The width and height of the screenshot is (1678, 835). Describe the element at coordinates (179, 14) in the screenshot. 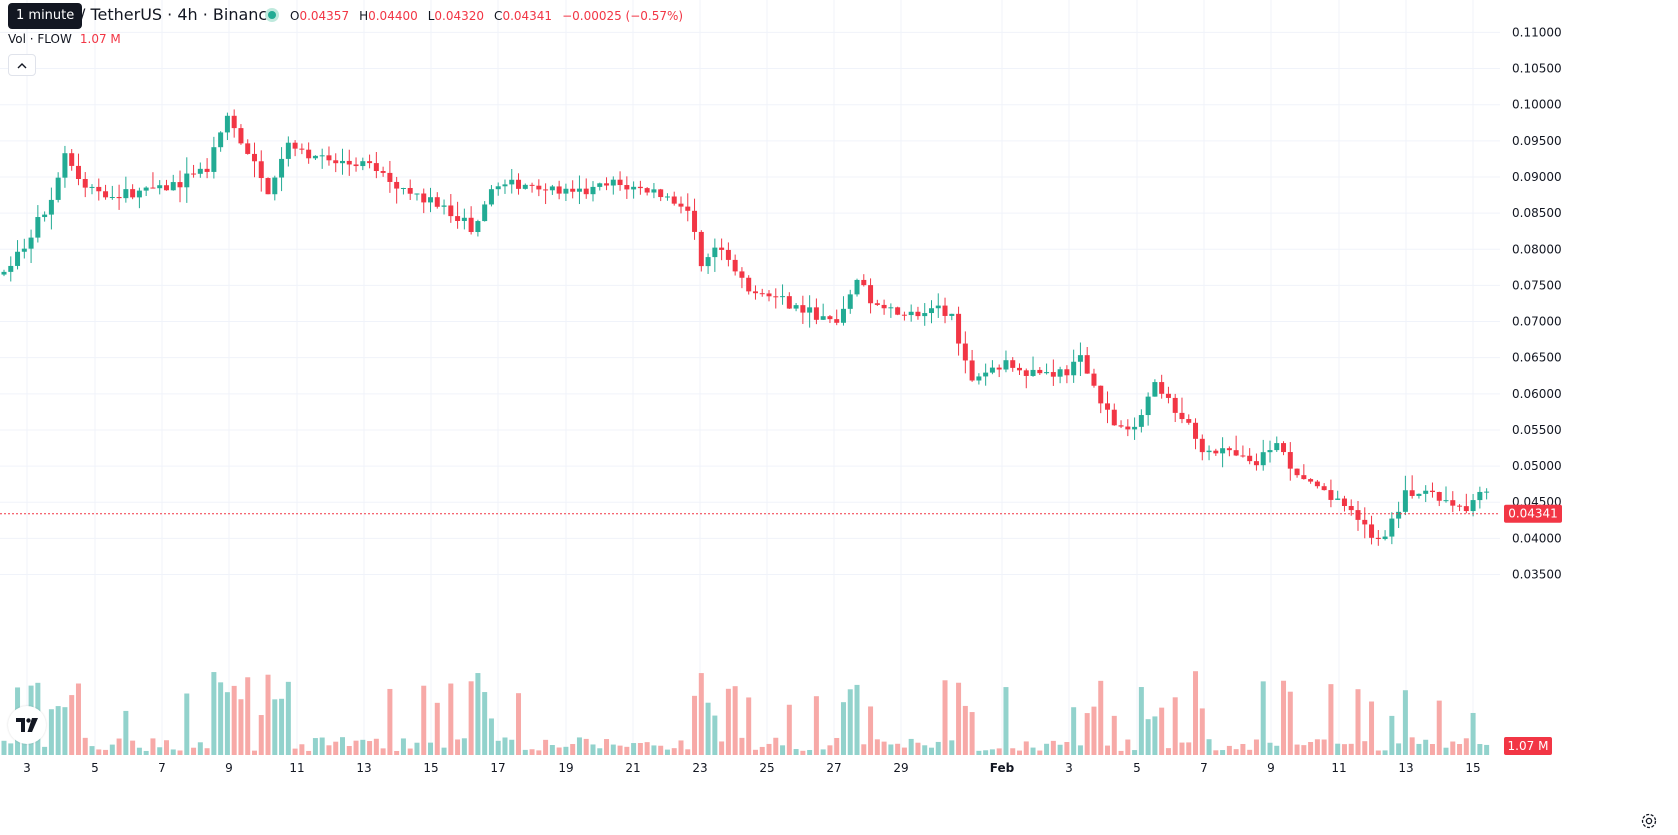

I see `symbol-title: / TetherUS · 4h · Binance` at that location.